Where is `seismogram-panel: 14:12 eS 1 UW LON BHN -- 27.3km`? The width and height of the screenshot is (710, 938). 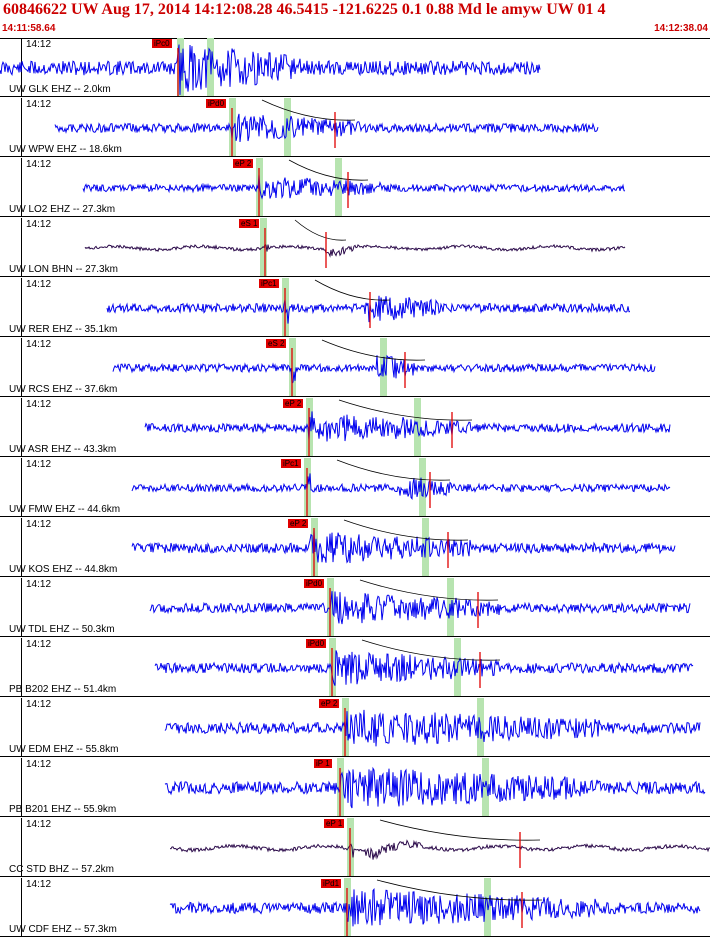
seismogram-panel: 14:12 eS 1 UW LON BHN -- 27.3km is located at coordinates (355, 247).